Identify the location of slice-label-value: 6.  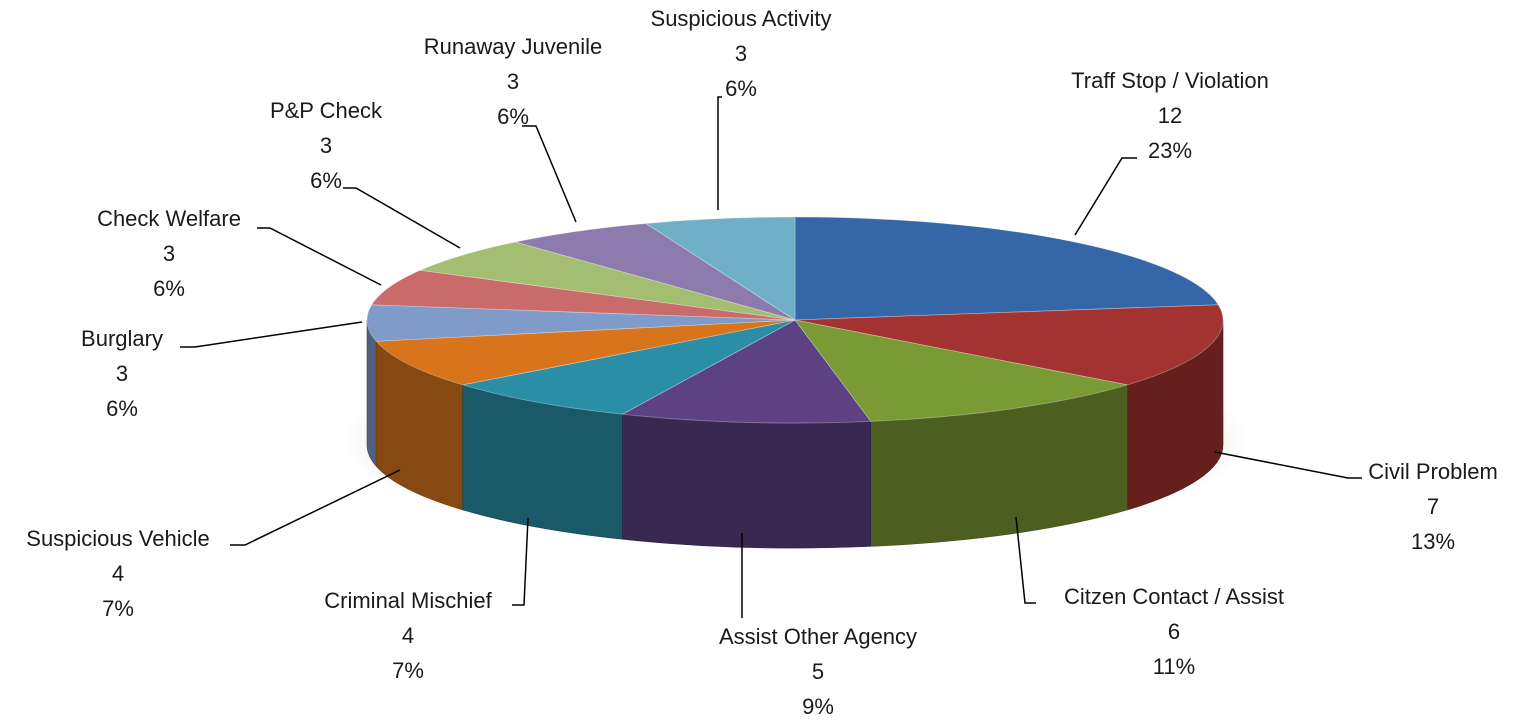
(1174, 631).